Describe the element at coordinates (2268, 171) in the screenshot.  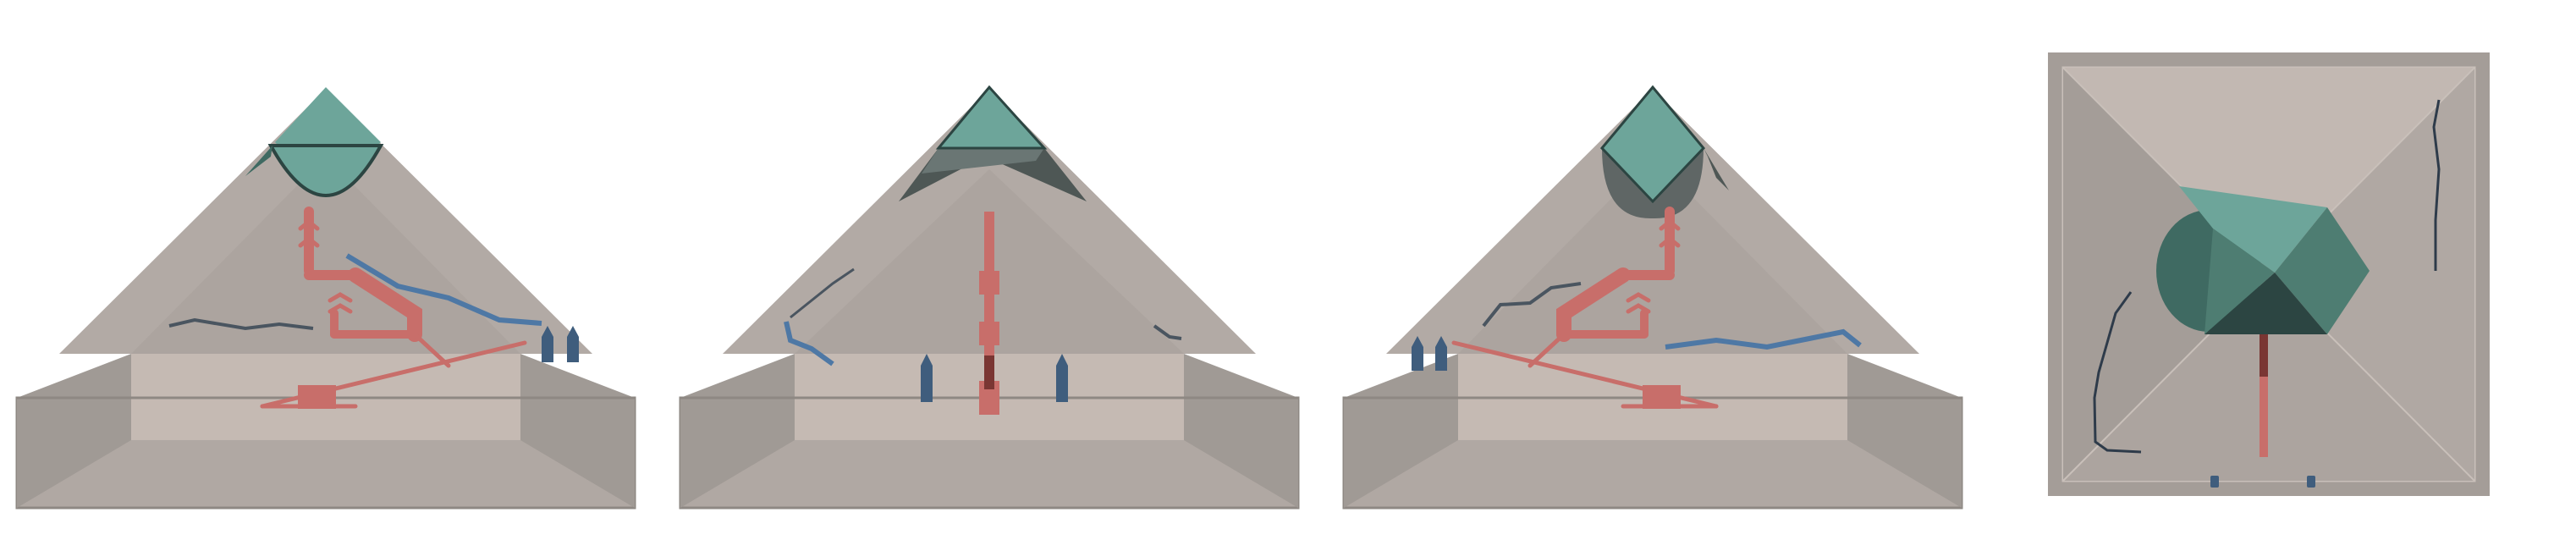
I see `plan-face-top` at that location.